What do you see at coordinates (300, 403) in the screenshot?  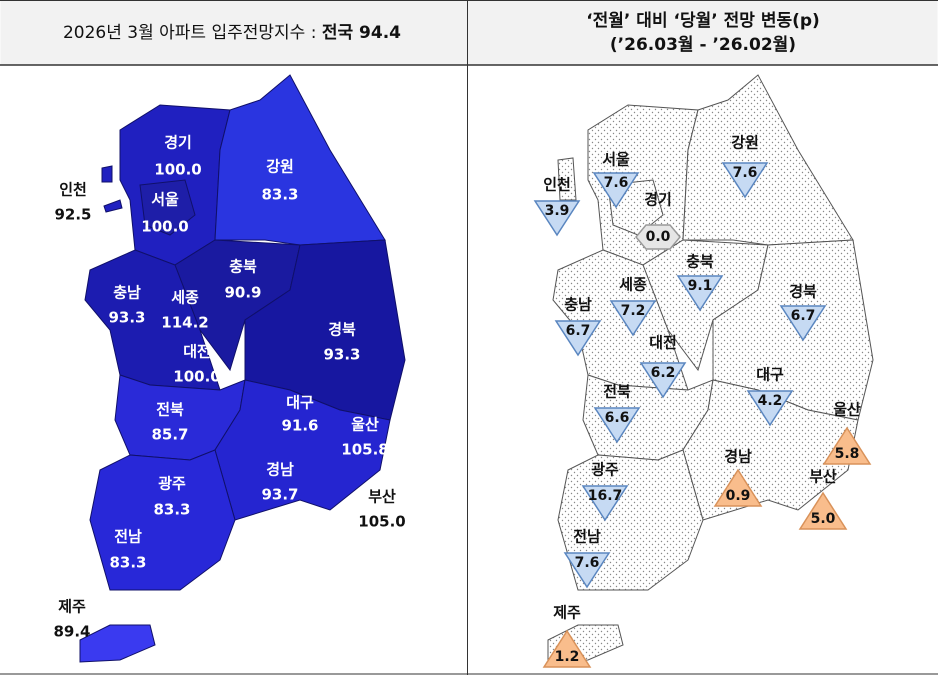 I see `region-name: 대구` at bounding box center [300, 403].